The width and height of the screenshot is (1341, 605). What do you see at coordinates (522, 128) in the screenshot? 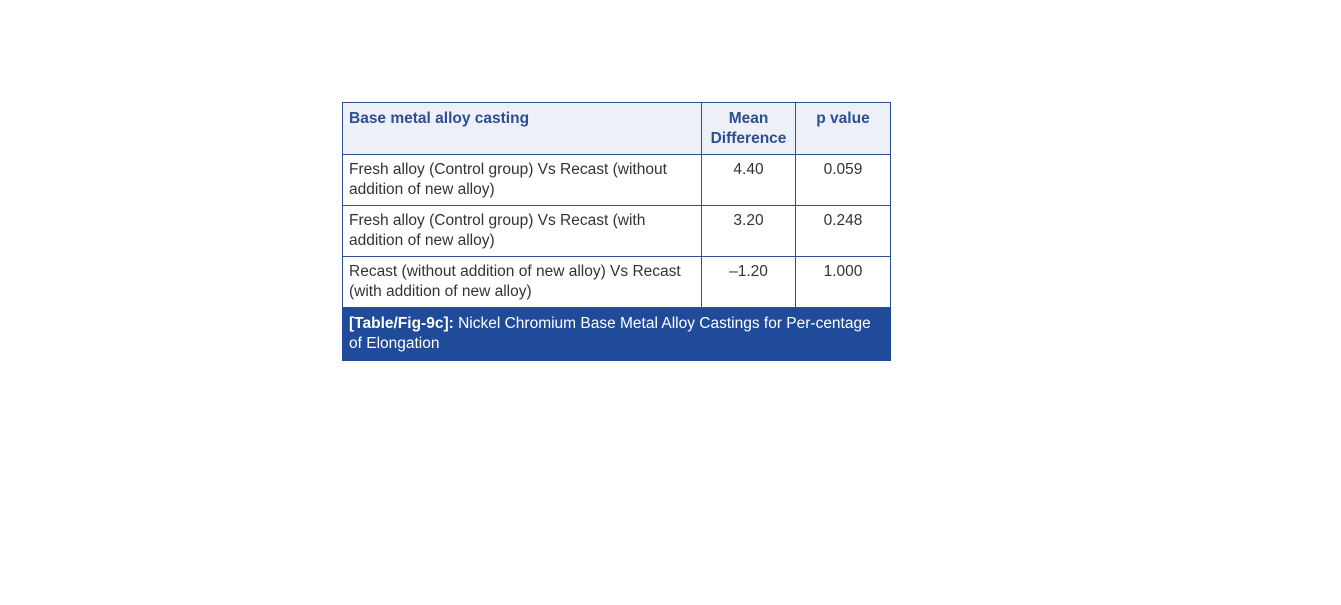
I see `header-comparison: Base metal alloy casting` at bounding box center [522, 128].